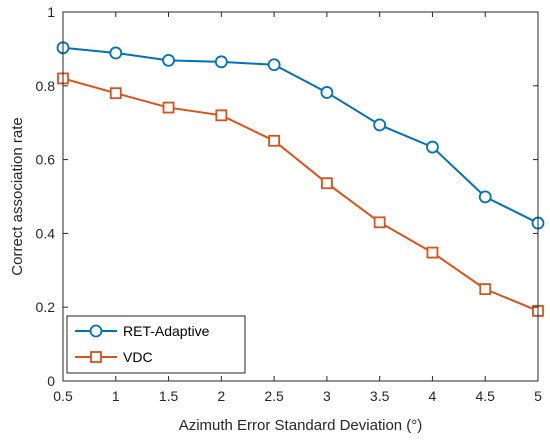 The width and height of the screenshot is (550, 441). I want to click on x-tick-label: 1.5, so click(169, 396).